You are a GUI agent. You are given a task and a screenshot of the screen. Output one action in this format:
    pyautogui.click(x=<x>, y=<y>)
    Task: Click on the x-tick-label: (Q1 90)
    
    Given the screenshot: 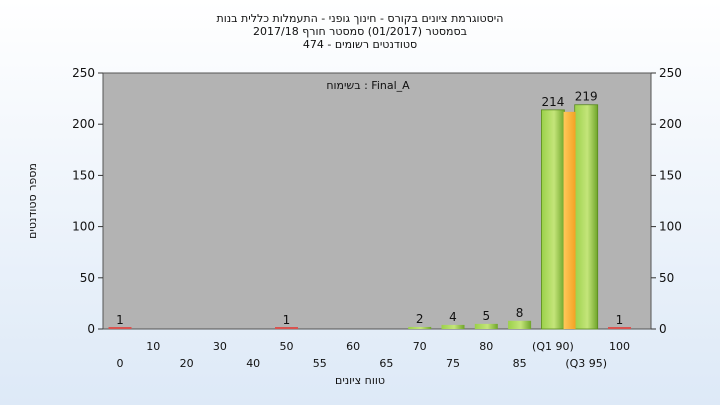 What is the action you would take?
    pyautogui.click(x=553, y=346)
    